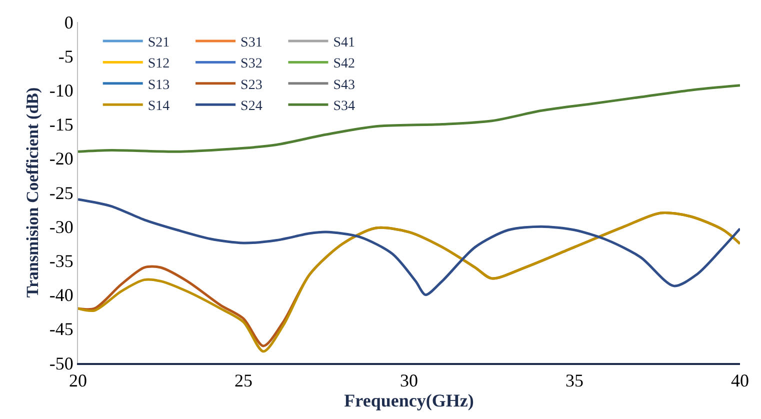 The image size is (761, 419). Describe the element at coordinates (66, 56) in the screenshot. I see `y-tick-label: -5` at that location.